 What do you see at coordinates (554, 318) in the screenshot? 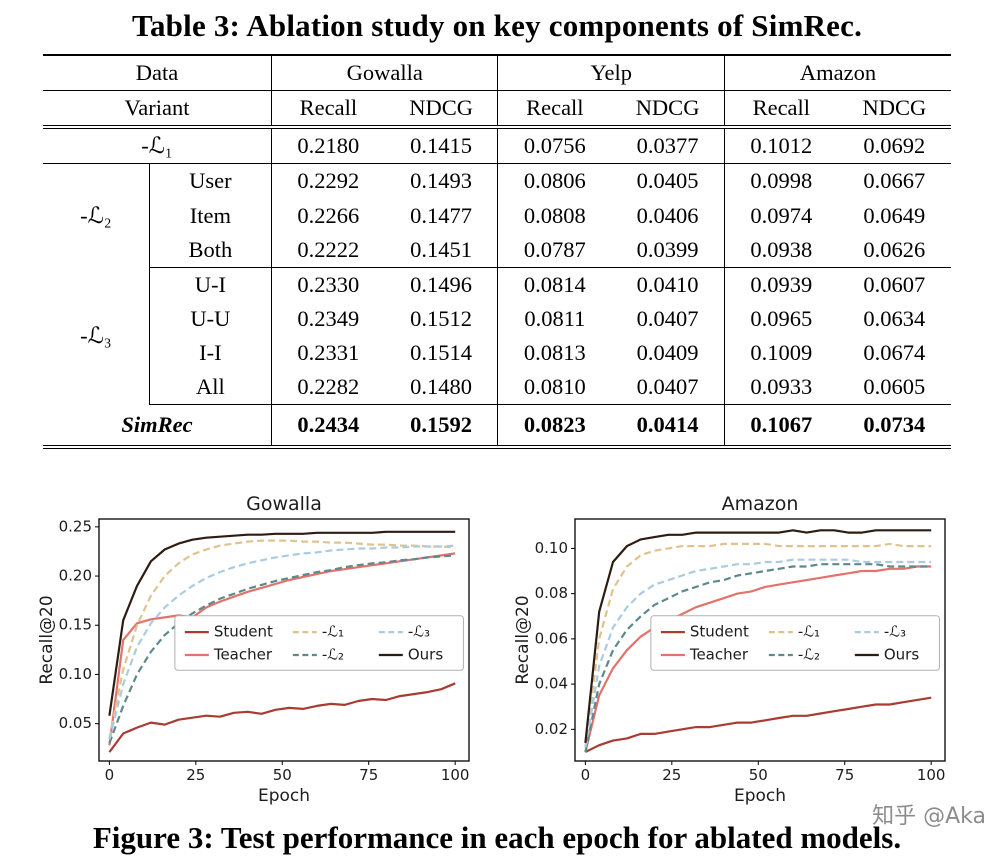
I see `metric-value: 0.0811` at bounding box center [554, 318].